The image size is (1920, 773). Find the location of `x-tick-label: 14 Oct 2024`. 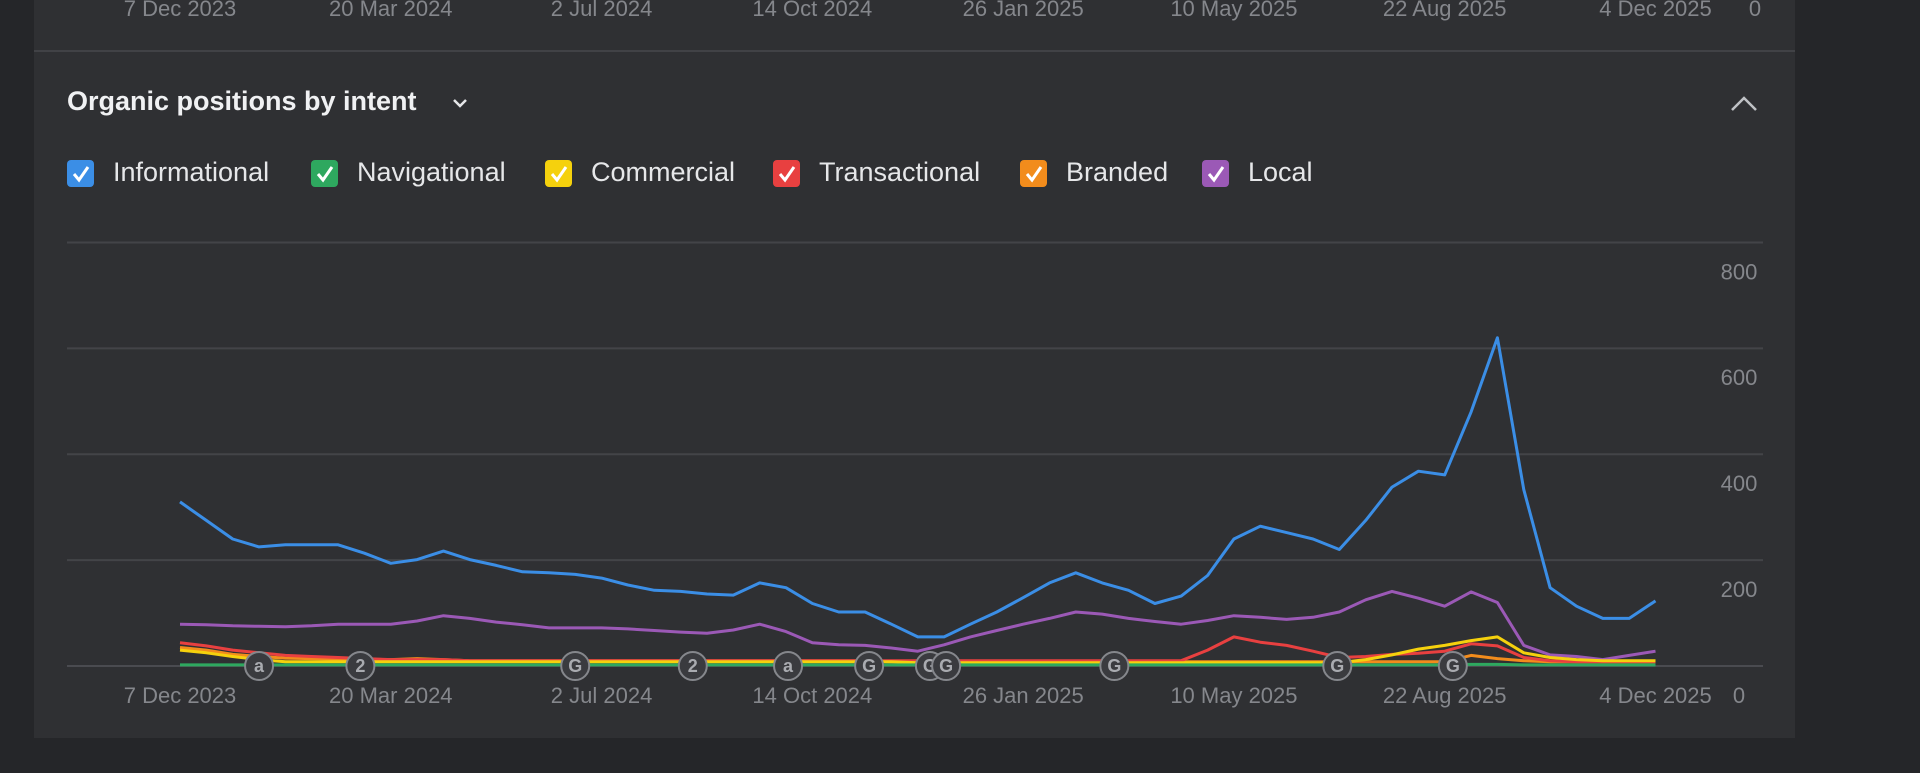

x-tick-label: 14 Oct 2024 is located at coordinates (812, 695).